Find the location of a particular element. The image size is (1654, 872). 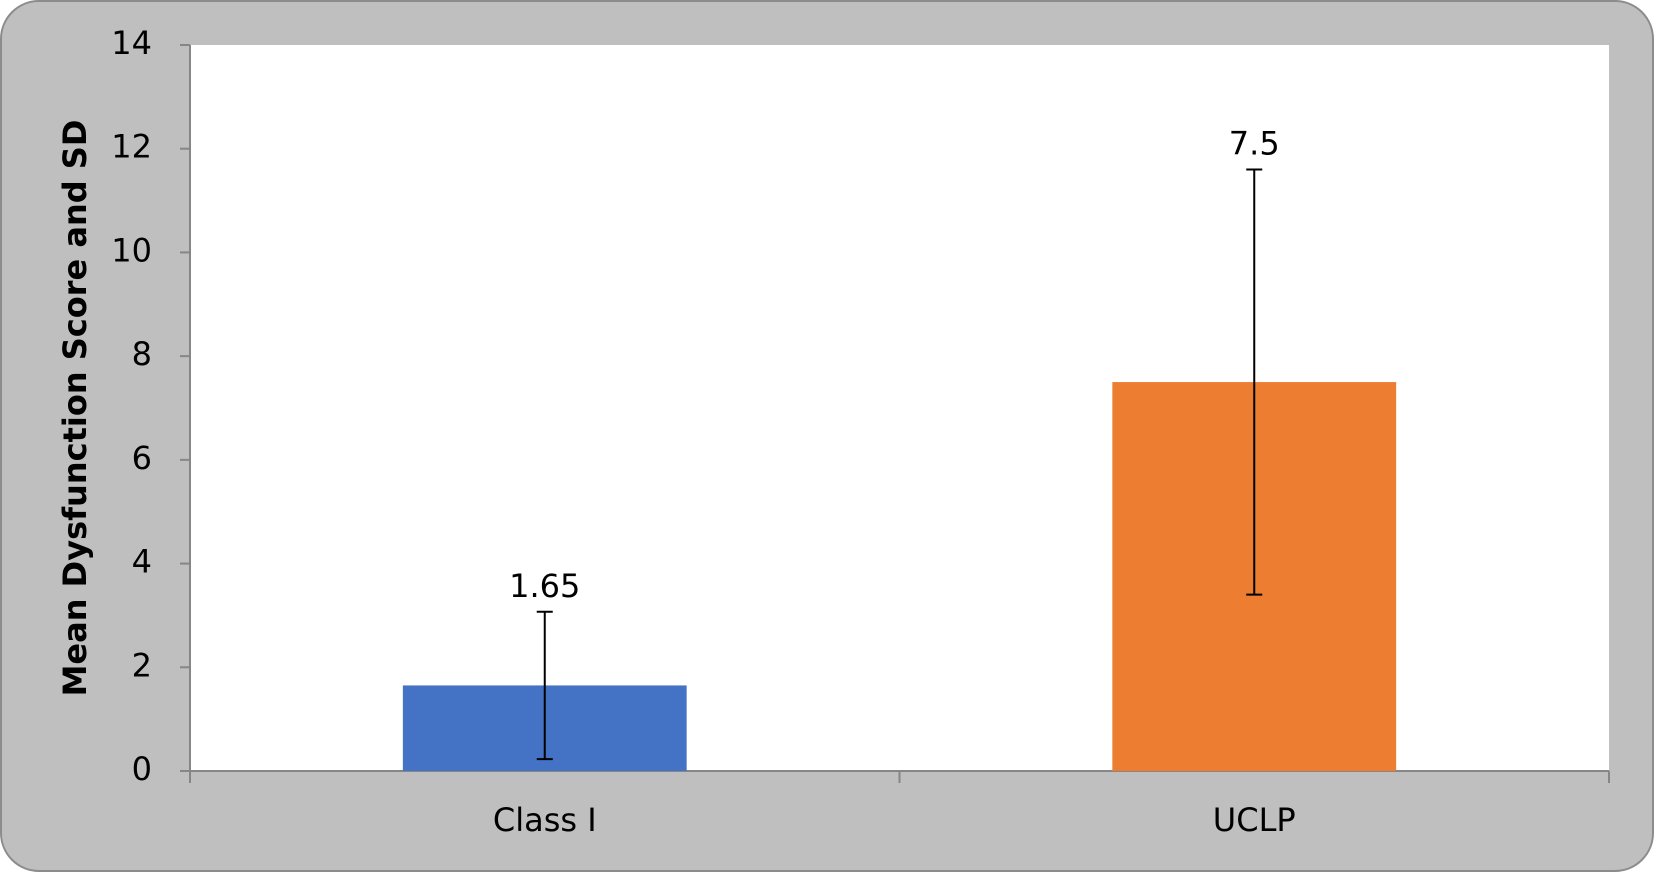

y-tick-label: 8 is located at coordinates (142, 354).